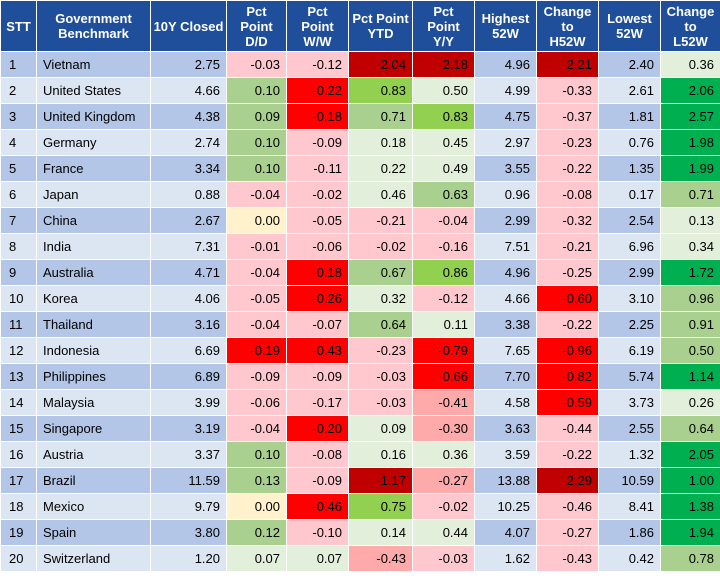 The image size is (720, 576). I want to click on cell-ytd: -1.17, so click(380, 480).